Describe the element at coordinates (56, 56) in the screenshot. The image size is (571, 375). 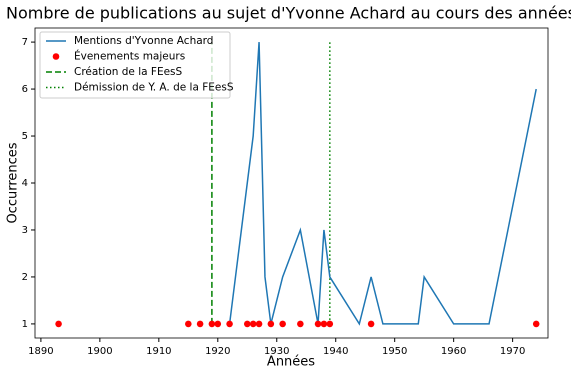
I see `legend-marker` at that location.